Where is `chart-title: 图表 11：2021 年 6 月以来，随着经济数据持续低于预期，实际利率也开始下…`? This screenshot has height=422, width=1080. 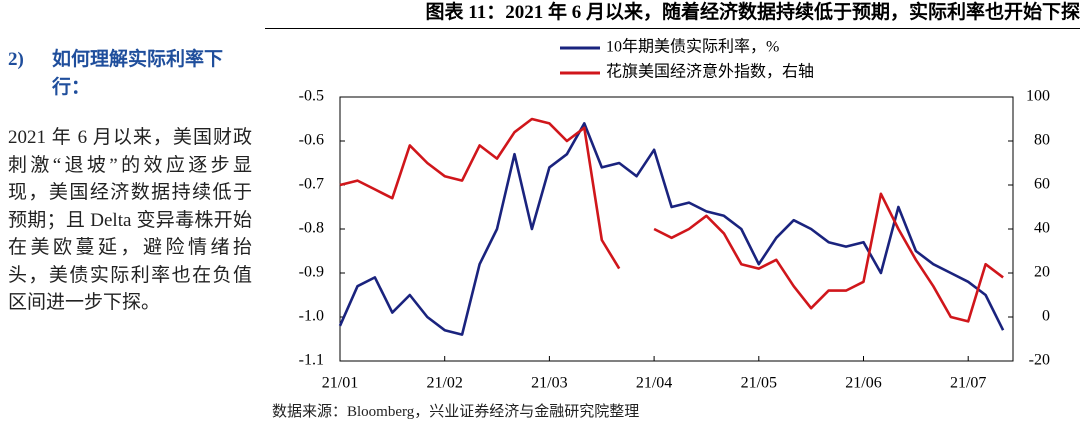 chart-title: 图表 11：2021 年 6 月以来，随着经济数据持续低于预期，实际利率也开始下… is located at coordinates (672, 14).